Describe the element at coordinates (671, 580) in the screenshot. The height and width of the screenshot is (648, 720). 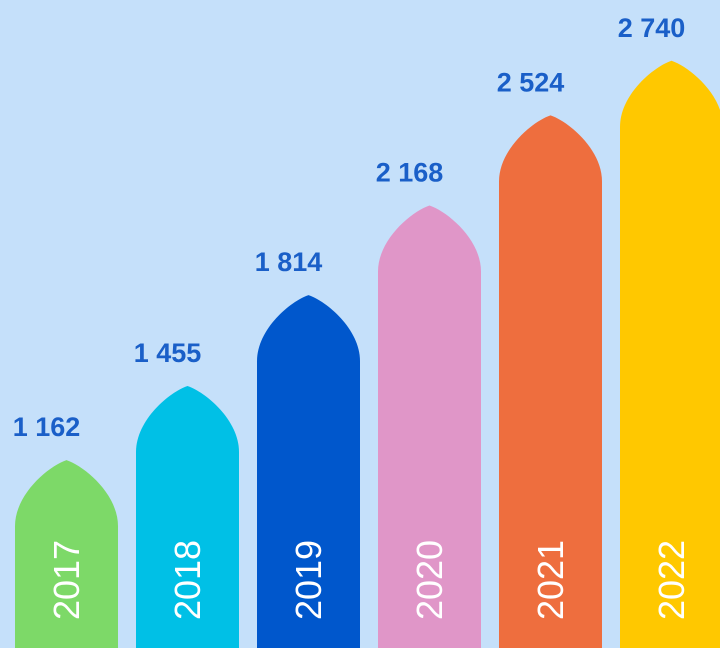
I see `category-label: 2022` at that location.